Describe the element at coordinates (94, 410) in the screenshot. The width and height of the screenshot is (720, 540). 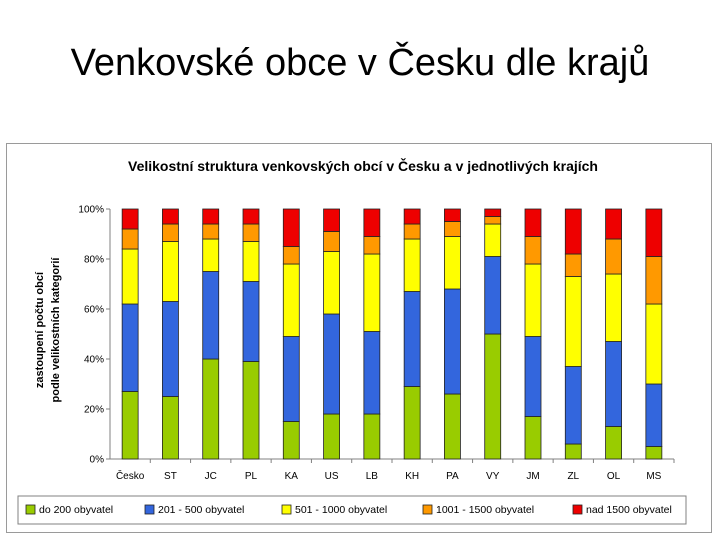
I see `y-tick-label: 20%` at that location.